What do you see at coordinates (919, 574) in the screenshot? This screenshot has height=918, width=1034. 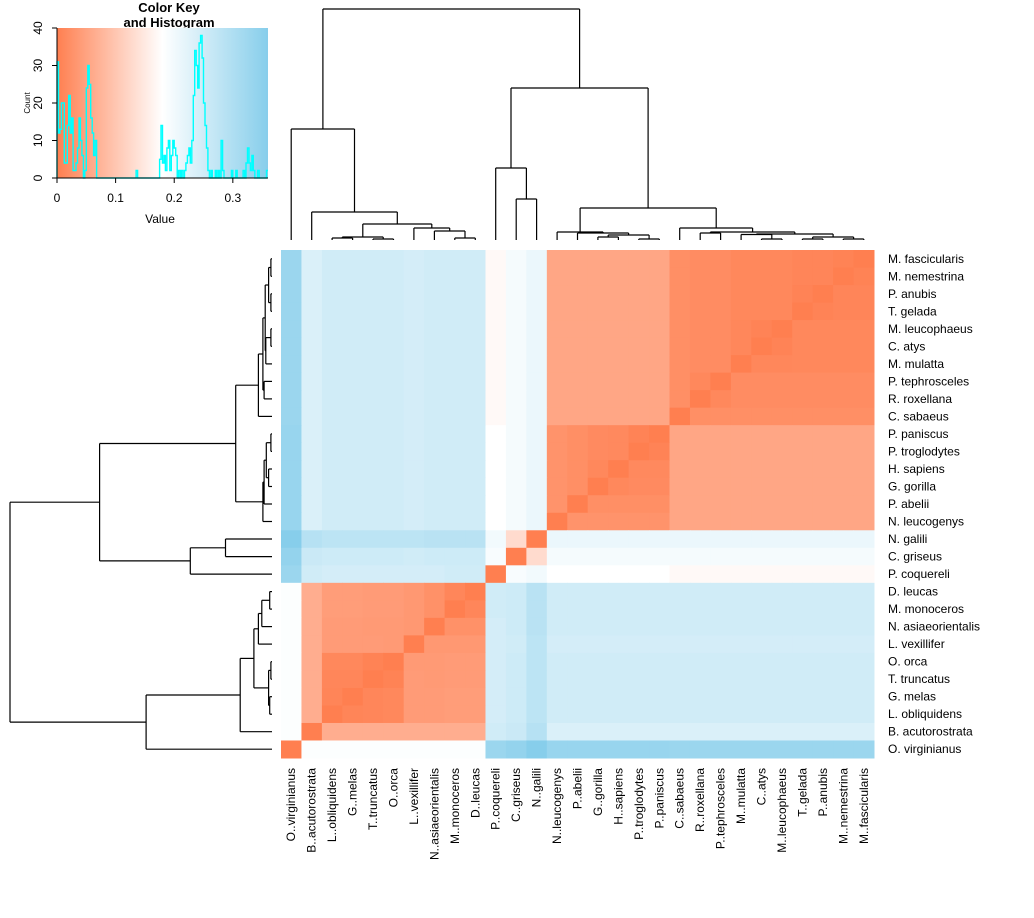 I see `row-label: P. coquereli` at bounding box center [919, 574].